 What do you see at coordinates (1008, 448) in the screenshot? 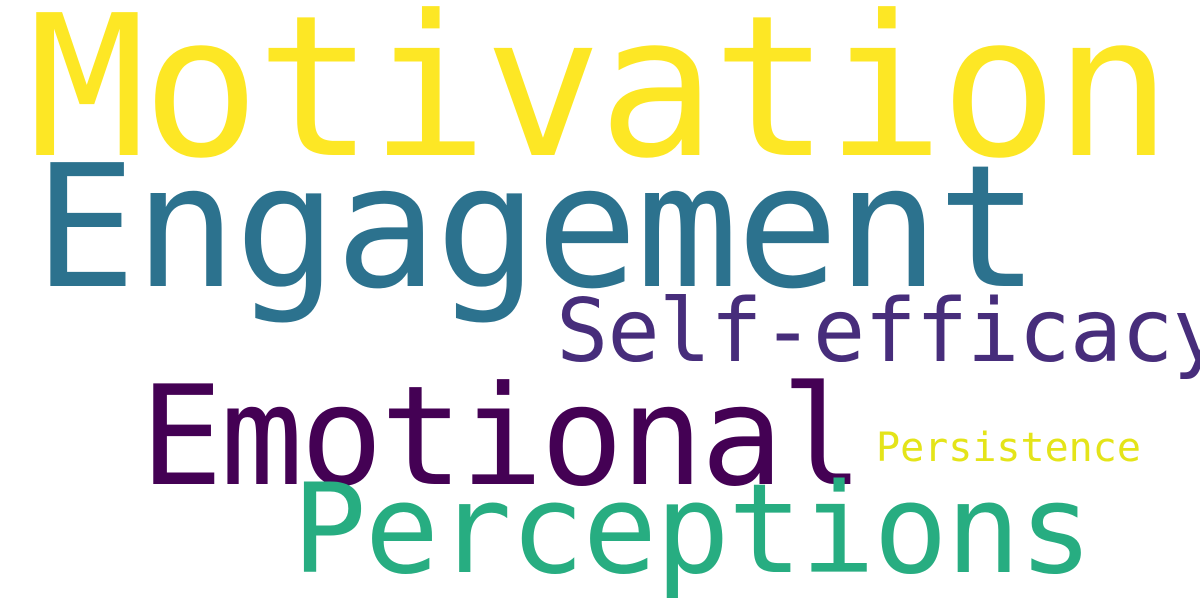
I see `word-persistence: Persistence` at bounding box center [1008, 448].